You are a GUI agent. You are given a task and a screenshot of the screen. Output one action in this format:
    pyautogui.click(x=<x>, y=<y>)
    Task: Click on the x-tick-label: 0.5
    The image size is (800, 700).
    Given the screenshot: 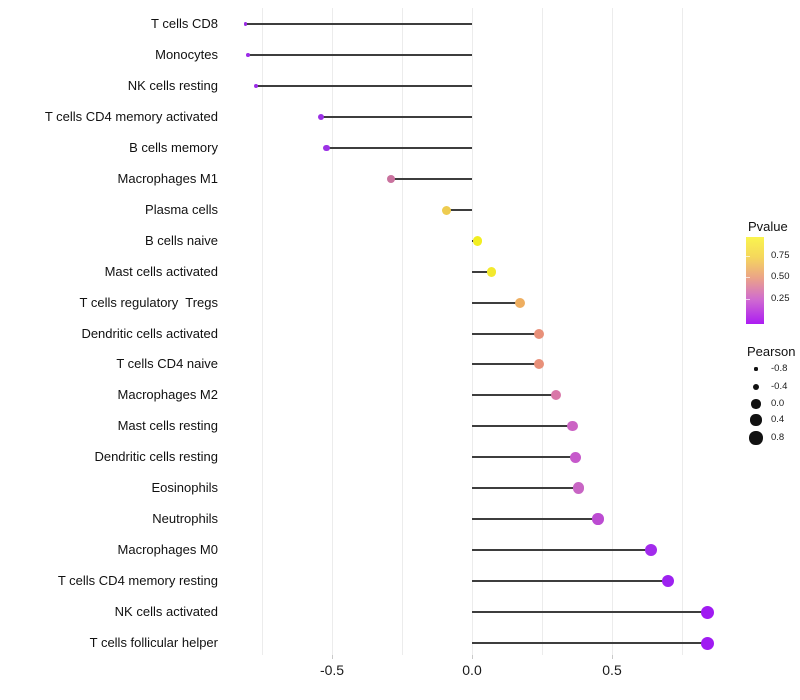 What is the action you would take?
    pyautogui.click(x=612, y=670)
    